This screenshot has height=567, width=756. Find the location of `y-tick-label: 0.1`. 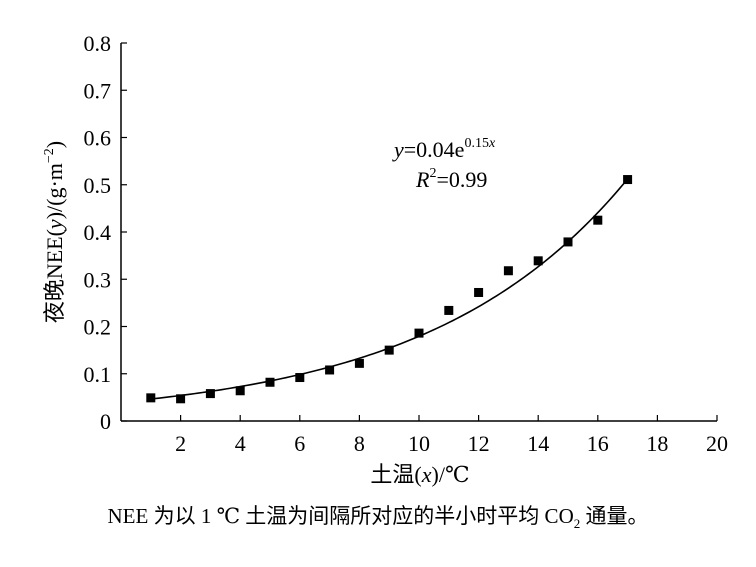

y-tick-label: 0.1 is located at coordinates (98, 374).